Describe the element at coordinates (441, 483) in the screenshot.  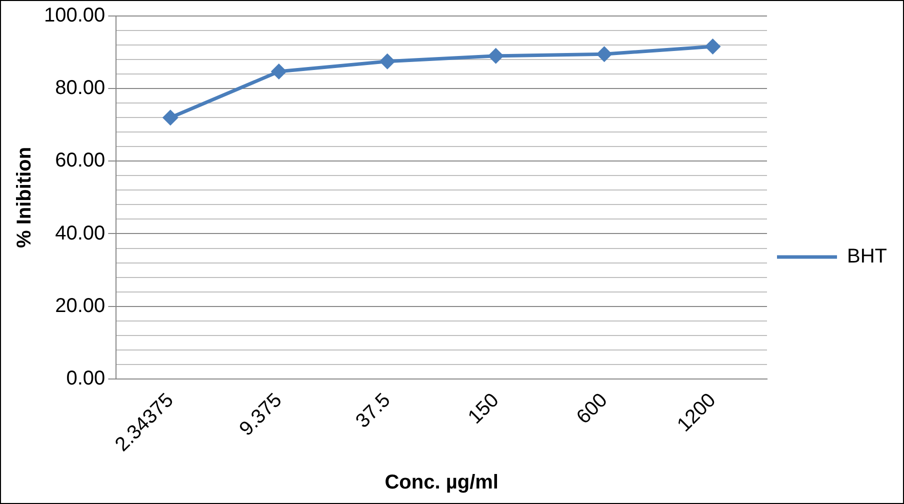
I see `x-axis-title: Conc. µg/ml` at that location.